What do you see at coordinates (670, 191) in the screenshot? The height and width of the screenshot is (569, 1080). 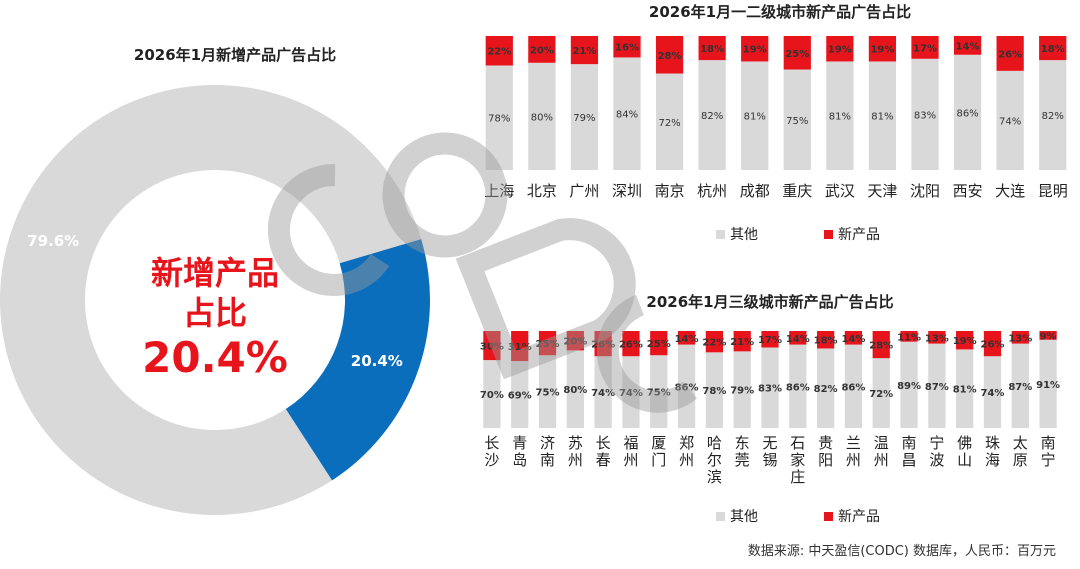 I see `category-label: 南京` at bounding box center [670, 191].